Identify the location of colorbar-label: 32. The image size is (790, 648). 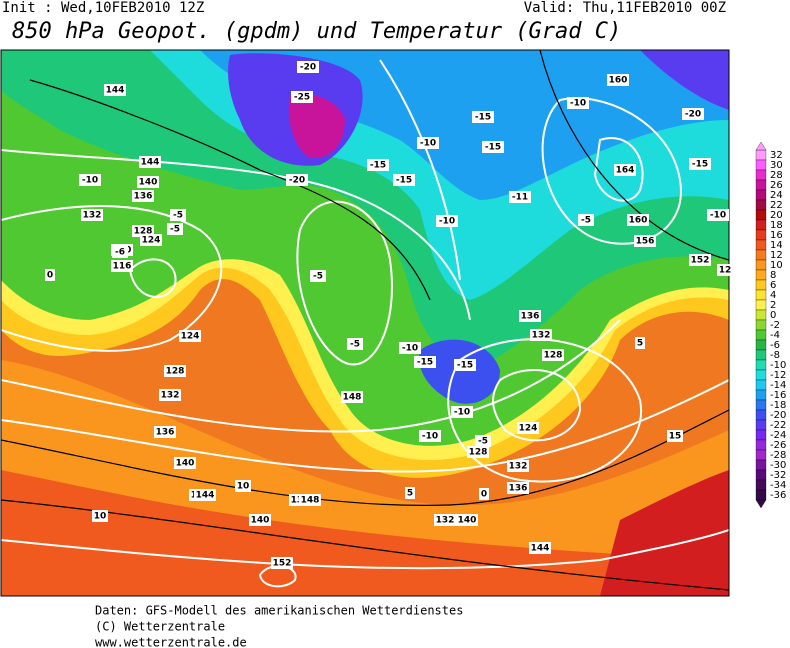
(776, 155).